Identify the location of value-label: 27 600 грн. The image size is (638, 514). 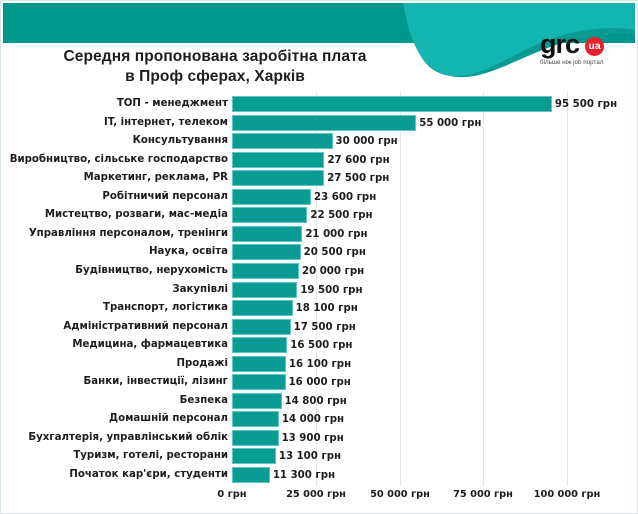
(358, 160).